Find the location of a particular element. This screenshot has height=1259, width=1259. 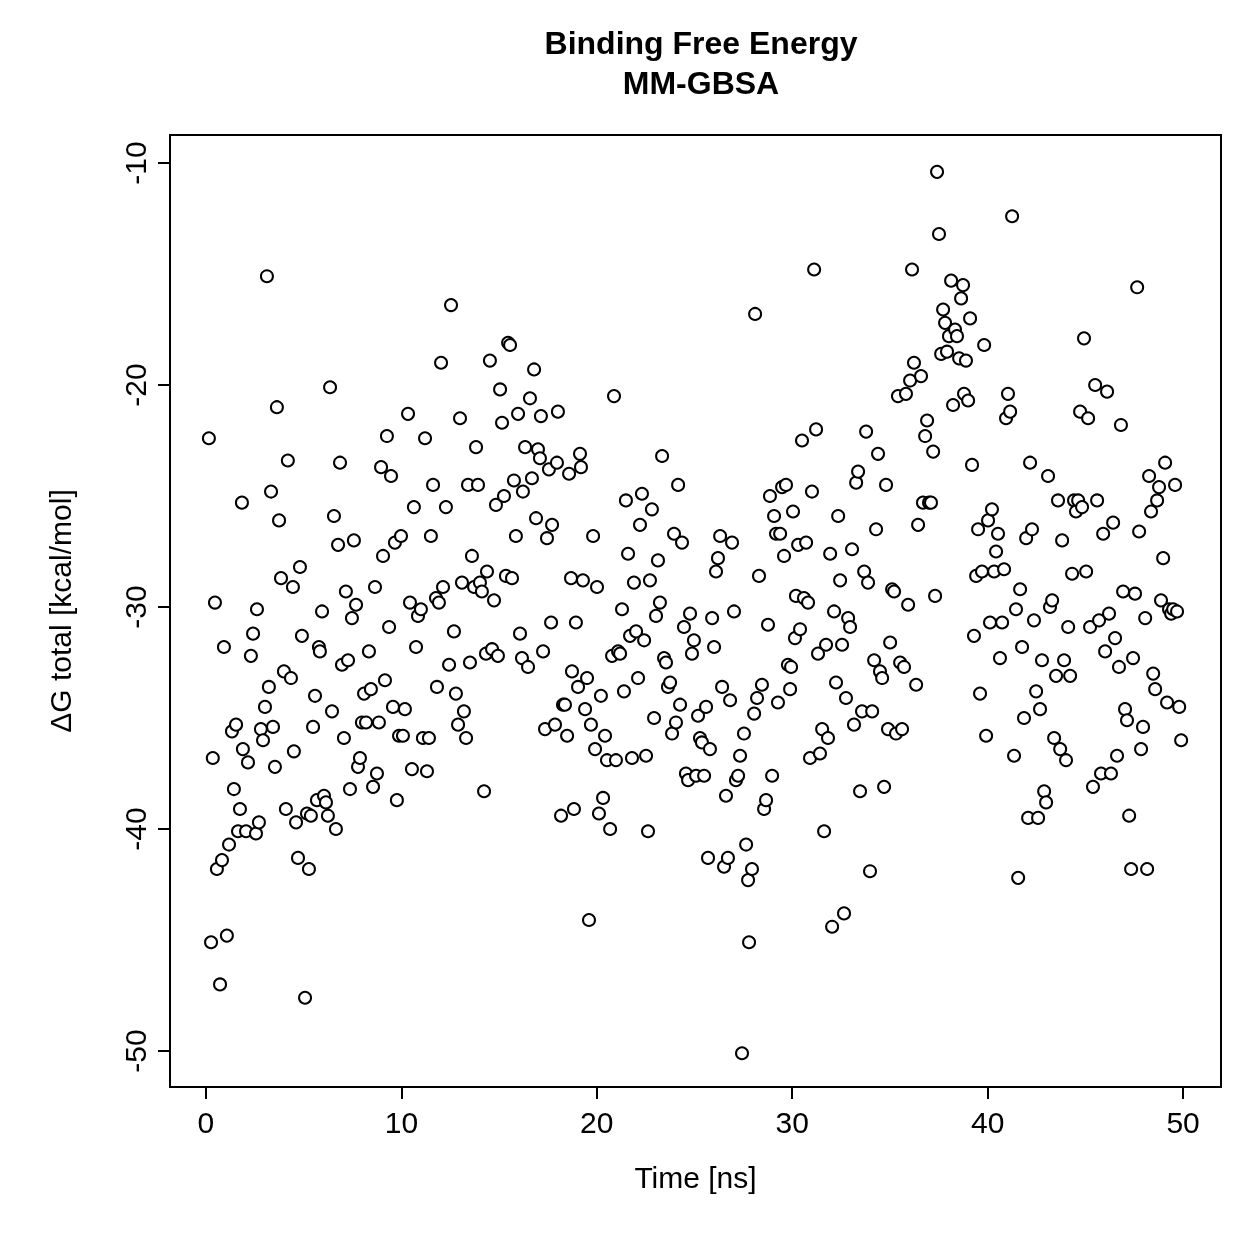

x-tick-label: 50 is located at coordinates (1183, 1122).